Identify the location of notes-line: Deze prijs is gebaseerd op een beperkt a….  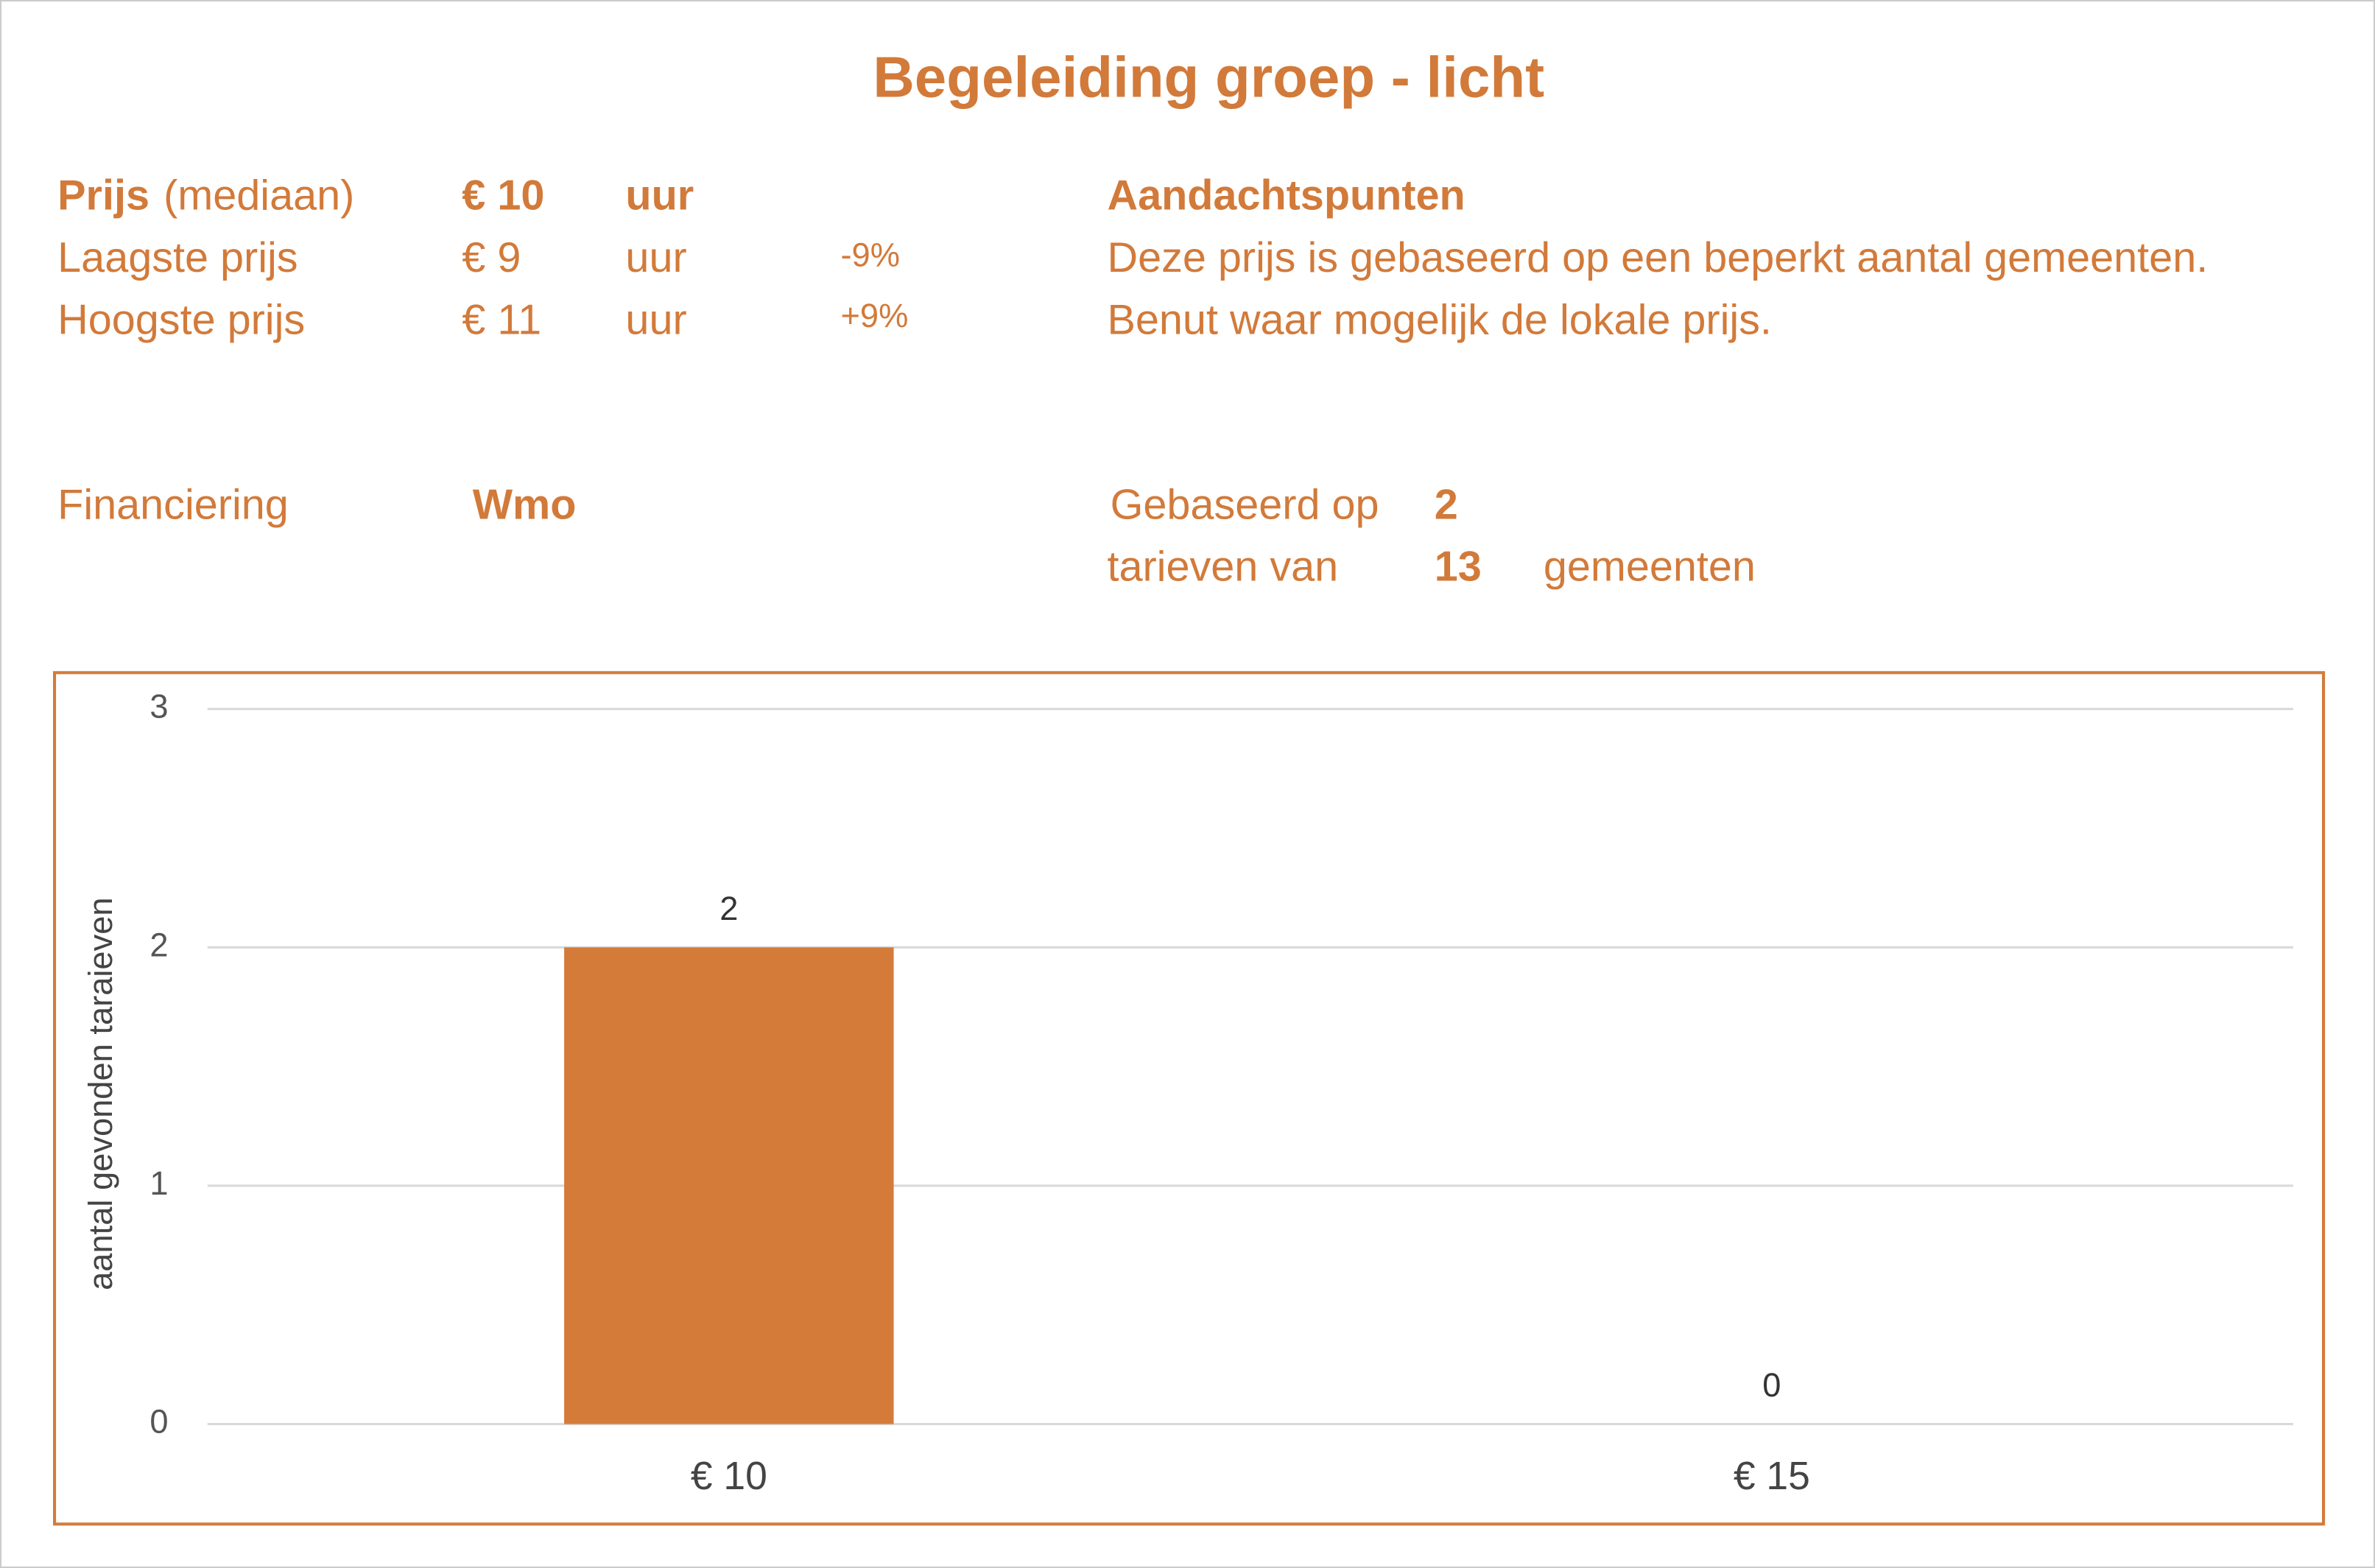
(1657, 257).